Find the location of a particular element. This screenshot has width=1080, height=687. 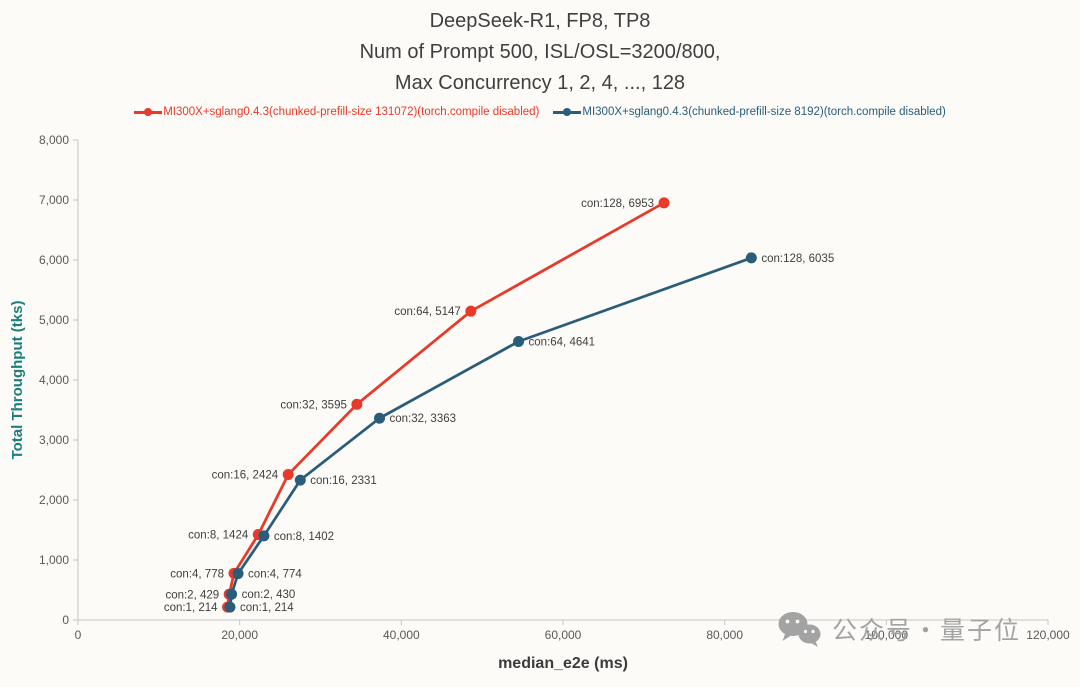

data-point-label: con:16, 2331 is located at coordinates (343, 481).